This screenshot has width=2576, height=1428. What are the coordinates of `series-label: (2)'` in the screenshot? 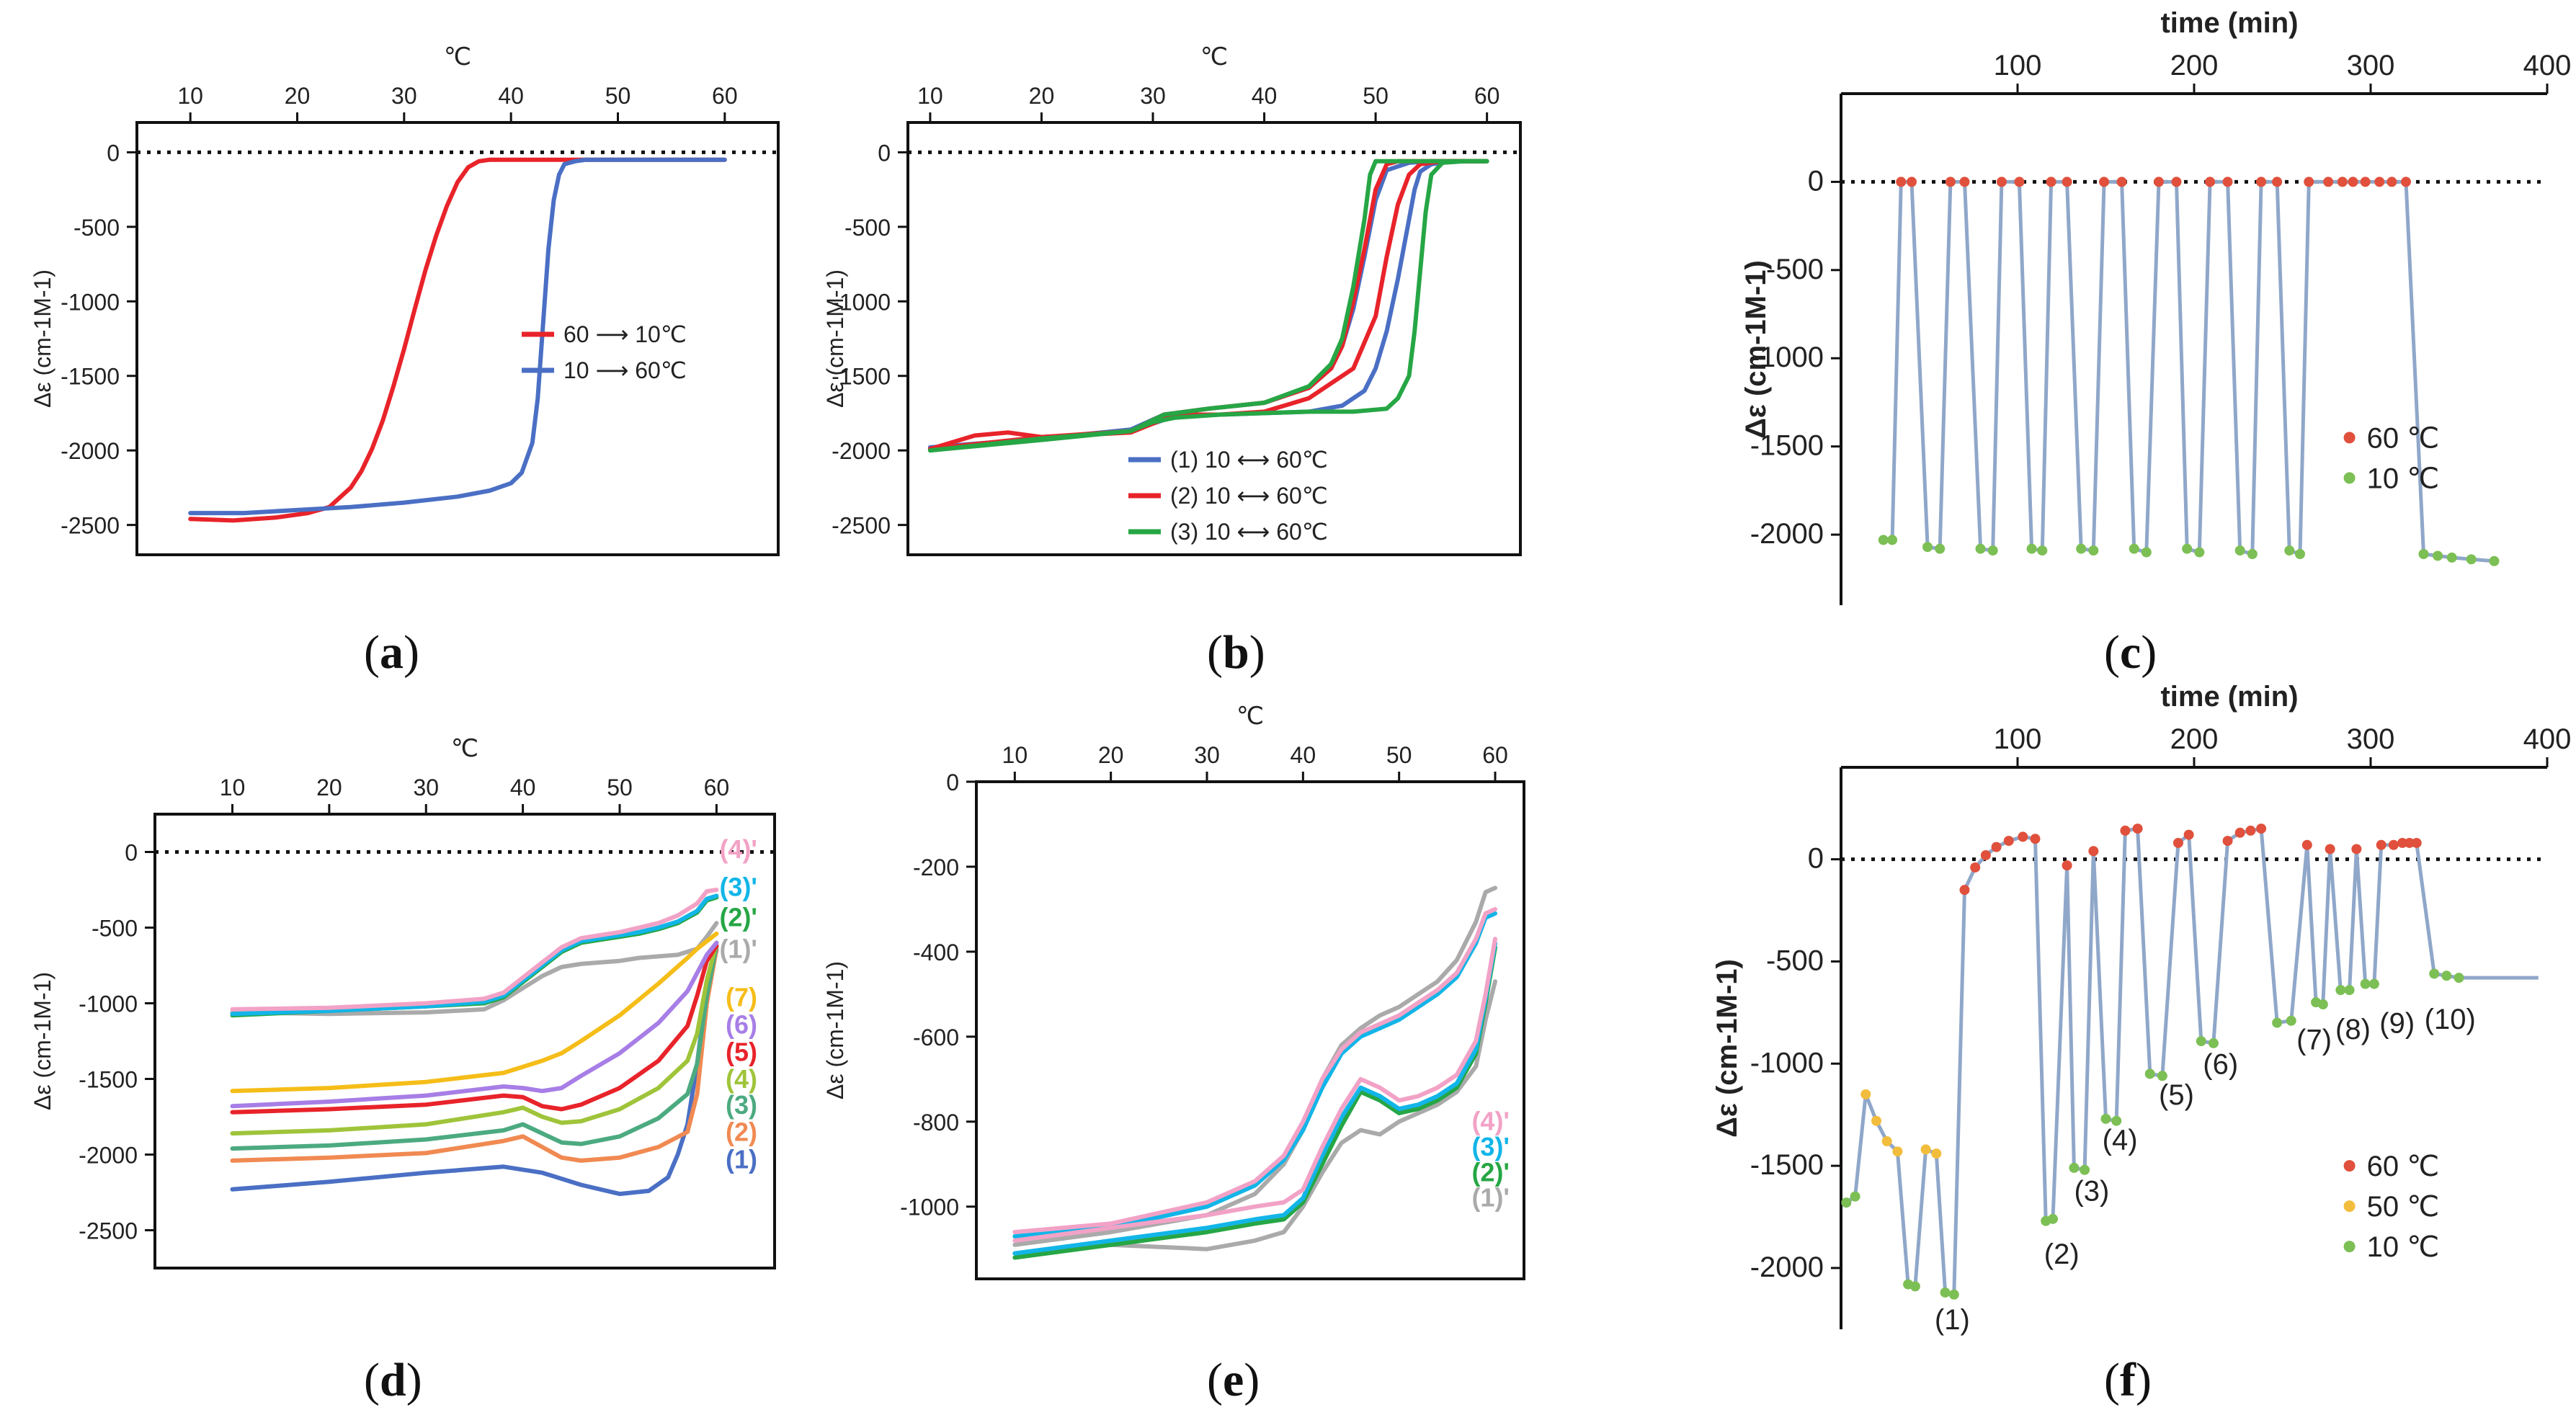 It's located at (1490, 1172).